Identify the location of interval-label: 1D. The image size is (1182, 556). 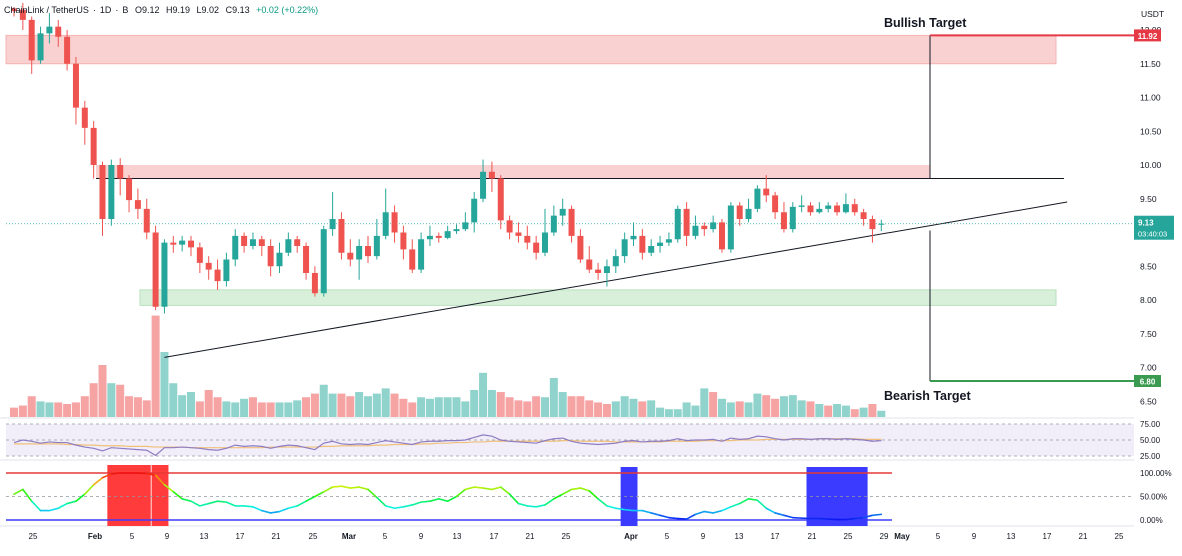
(106, 10).